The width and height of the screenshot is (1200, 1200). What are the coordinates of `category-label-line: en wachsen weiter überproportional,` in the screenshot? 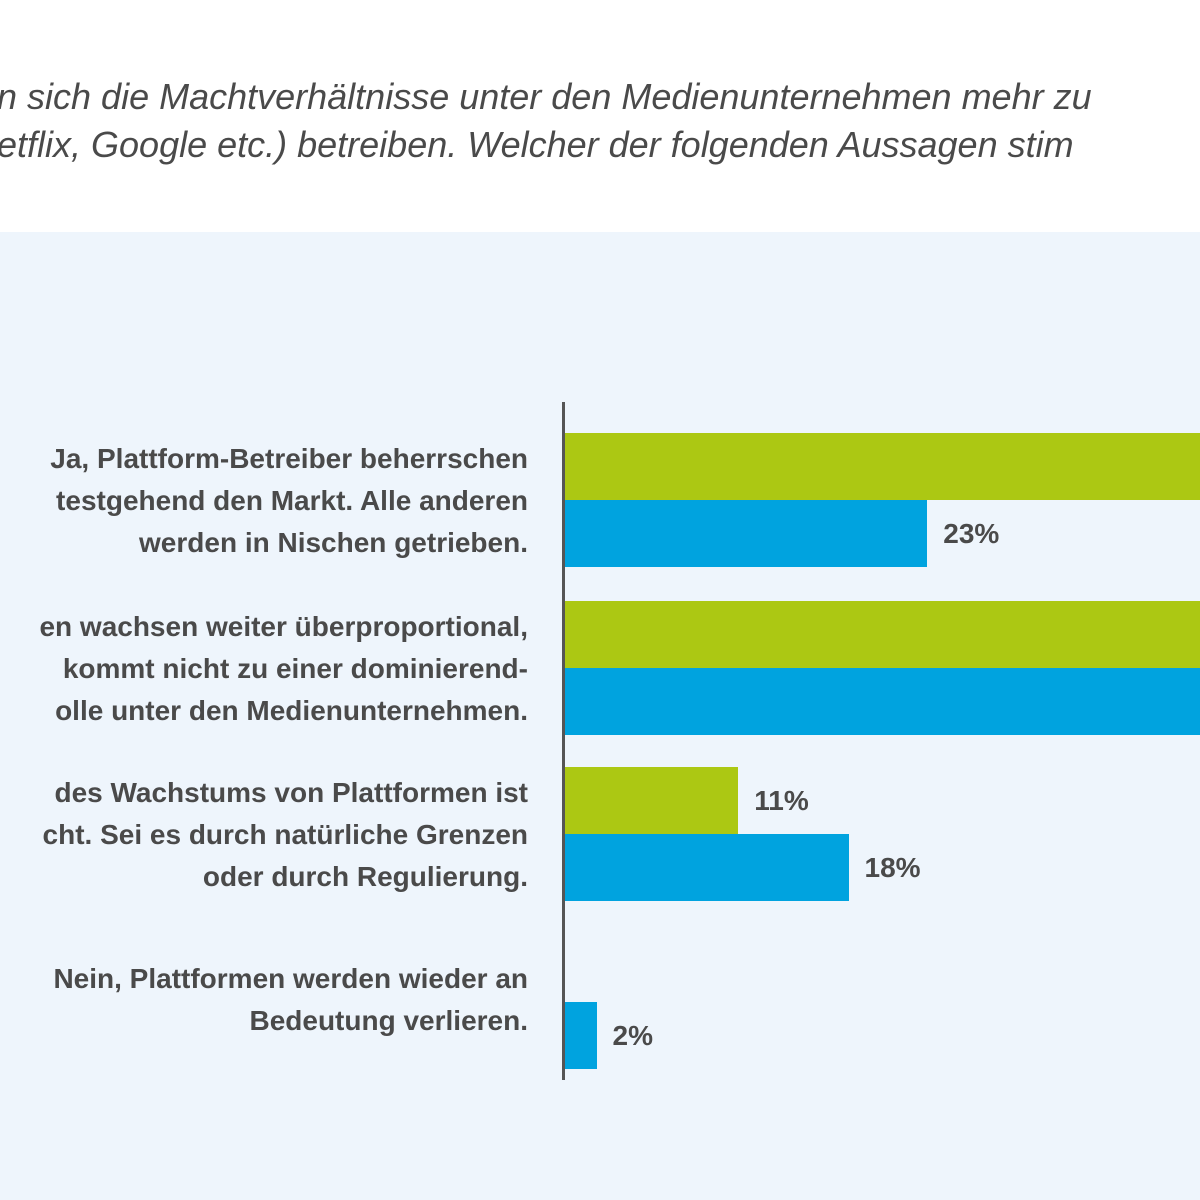 It's located at (283, 626).